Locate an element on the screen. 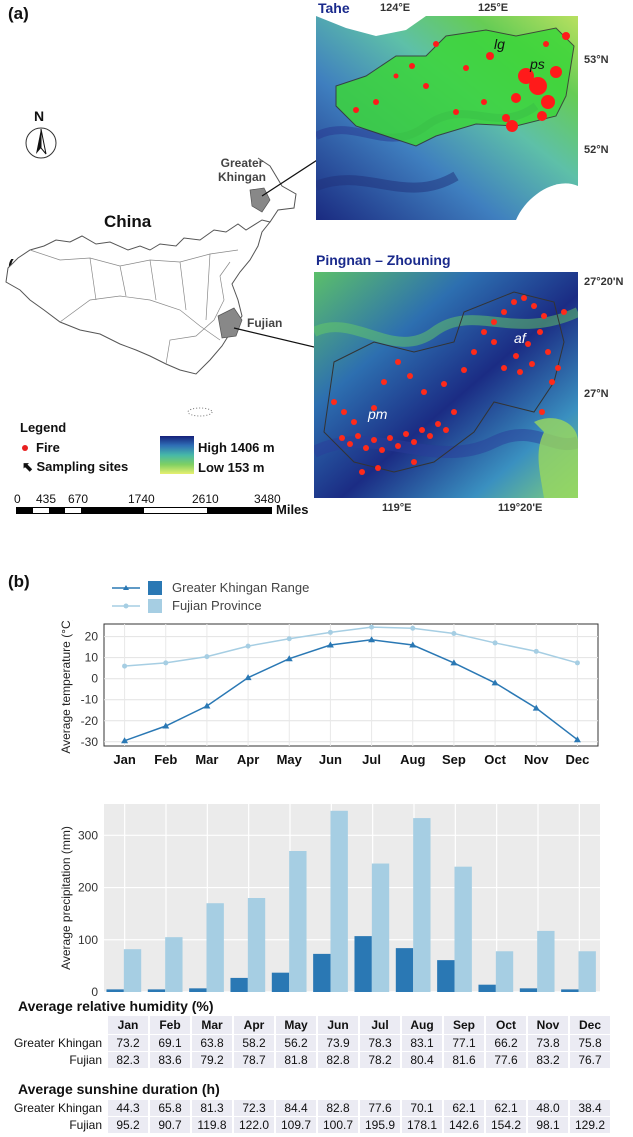  temp-xtick-label: Dec is located at coordinates (577, 759).